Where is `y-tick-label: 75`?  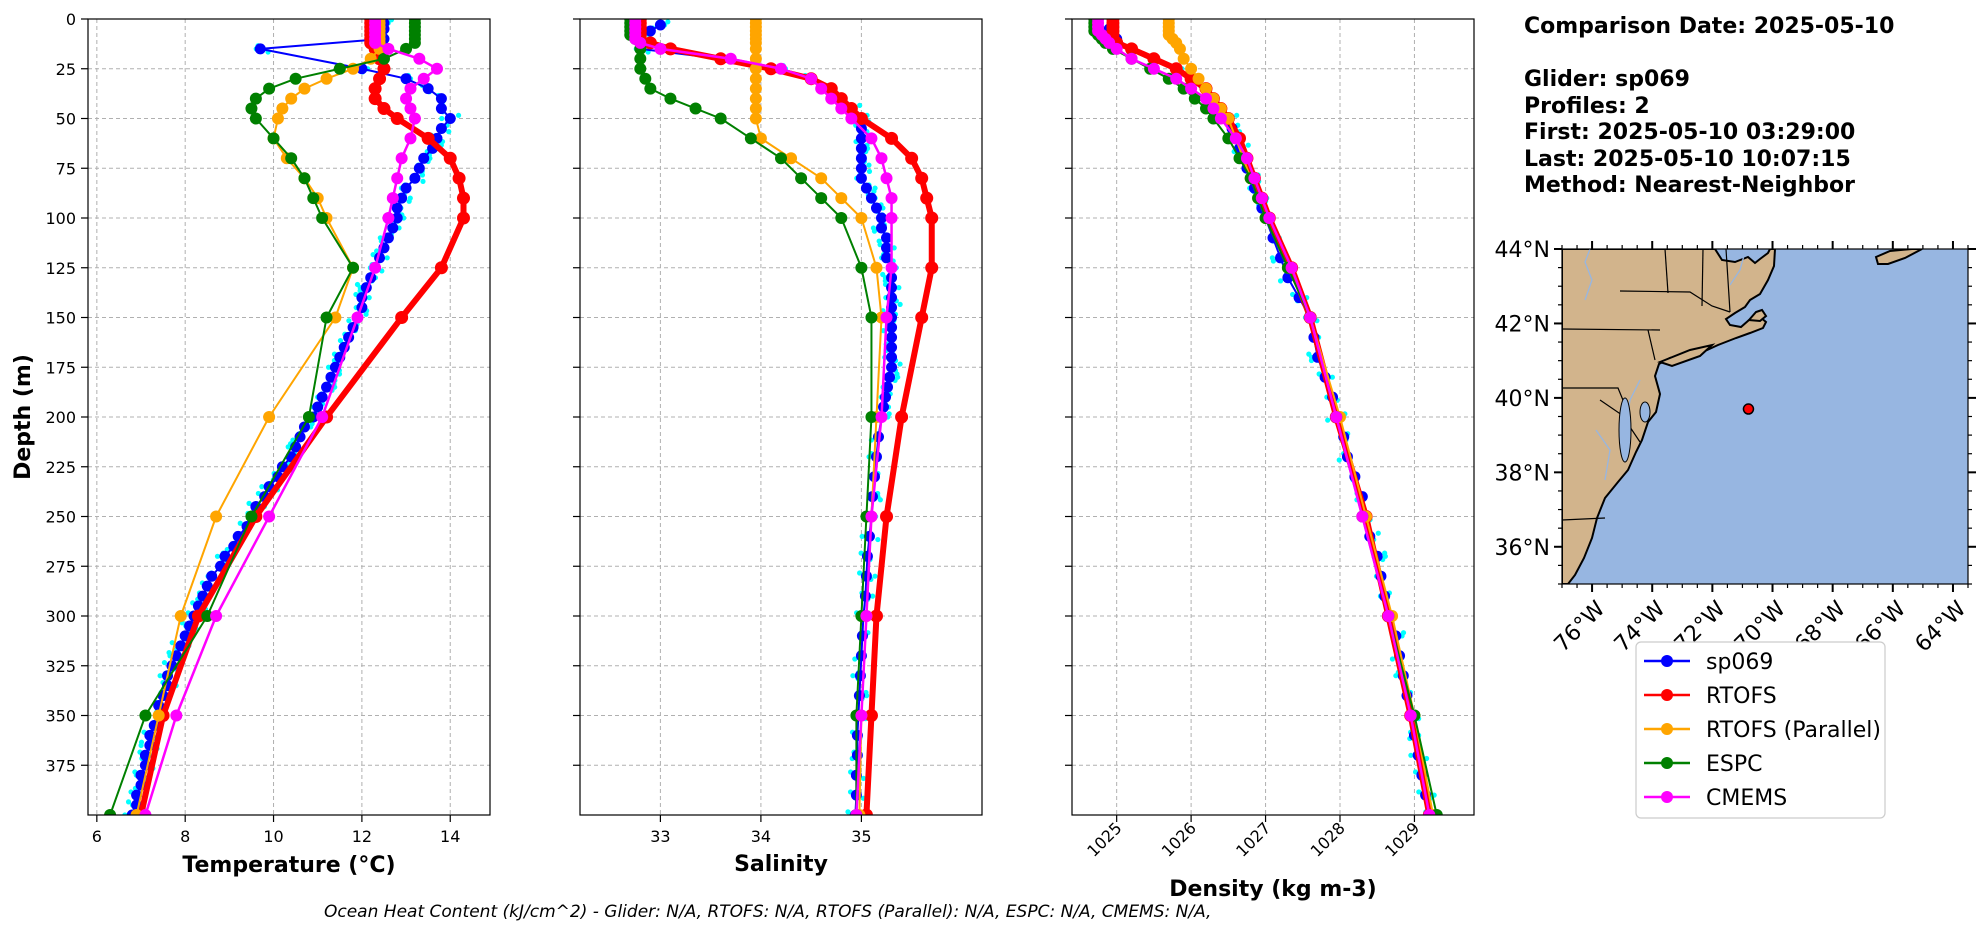 y-tick-label: 75 is located at coordinates (66, 168).